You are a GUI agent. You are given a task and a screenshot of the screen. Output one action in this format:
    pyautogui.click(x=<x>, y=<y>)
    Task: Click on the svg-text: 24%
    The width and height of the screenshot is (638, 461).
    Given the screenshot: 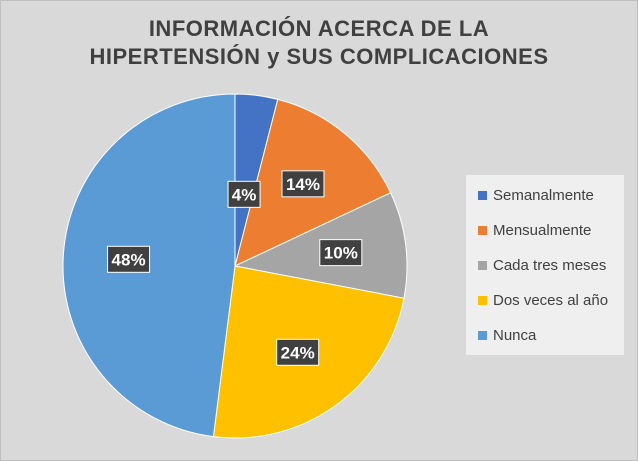 What is the action you would take?
    pyautogui.click(x=298, y=352)
    